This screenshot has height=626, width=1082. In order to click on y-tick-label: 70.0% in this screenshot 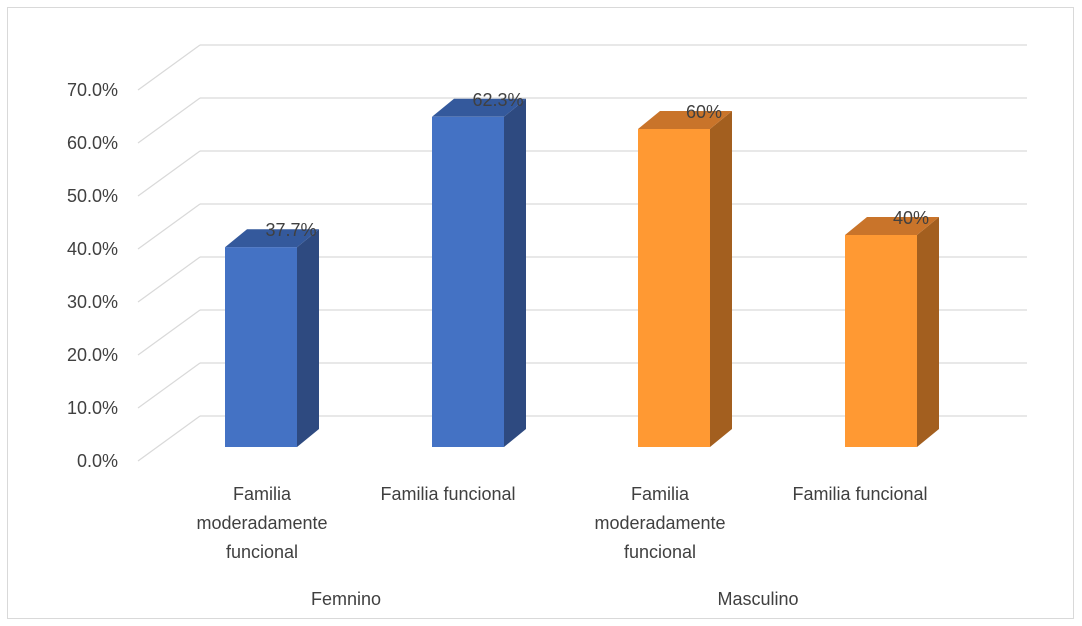, I will do `click(92, 90)`.